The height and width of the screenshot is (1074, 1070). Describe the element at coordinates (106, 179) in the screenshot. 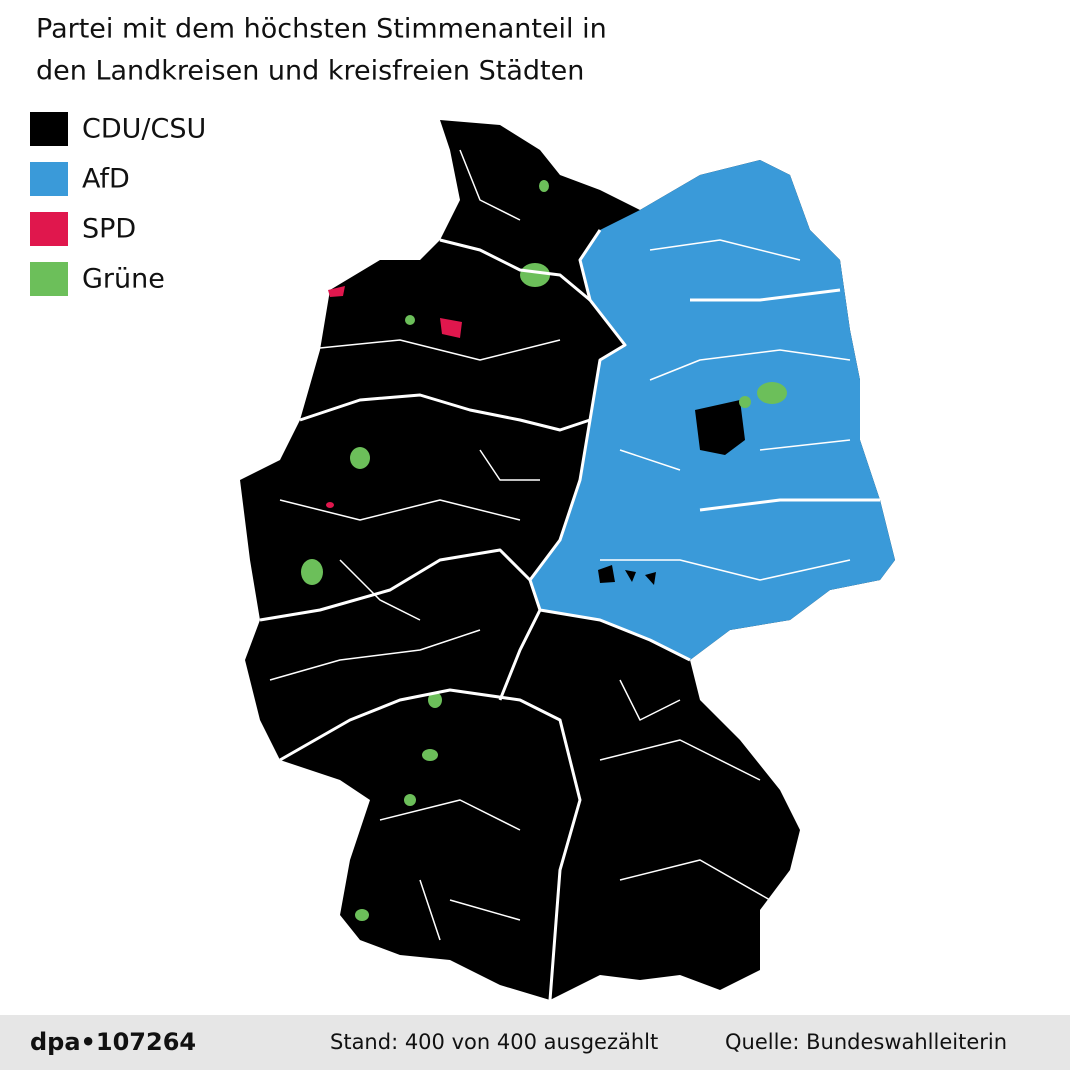

I see `legend-label: AfD` at that location.